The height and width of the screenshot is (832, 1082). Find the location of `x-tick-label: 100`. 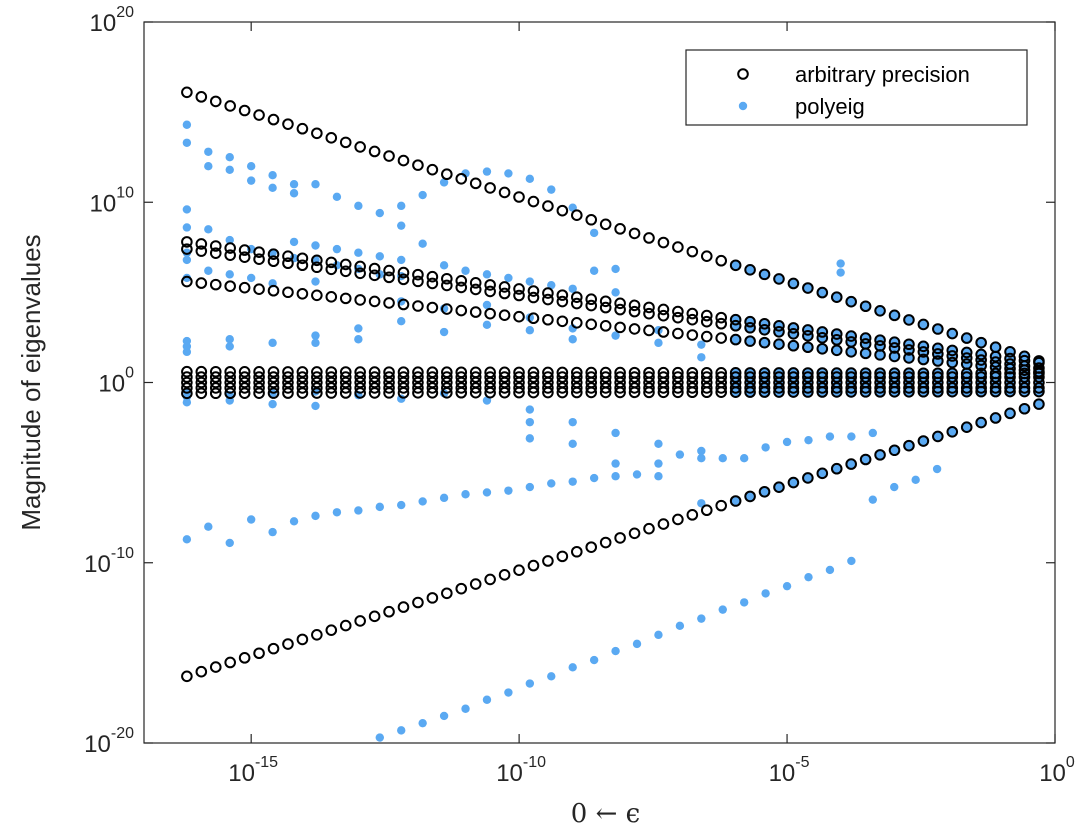

x-tick-label: 100 is located at coordinates (1057, 770).